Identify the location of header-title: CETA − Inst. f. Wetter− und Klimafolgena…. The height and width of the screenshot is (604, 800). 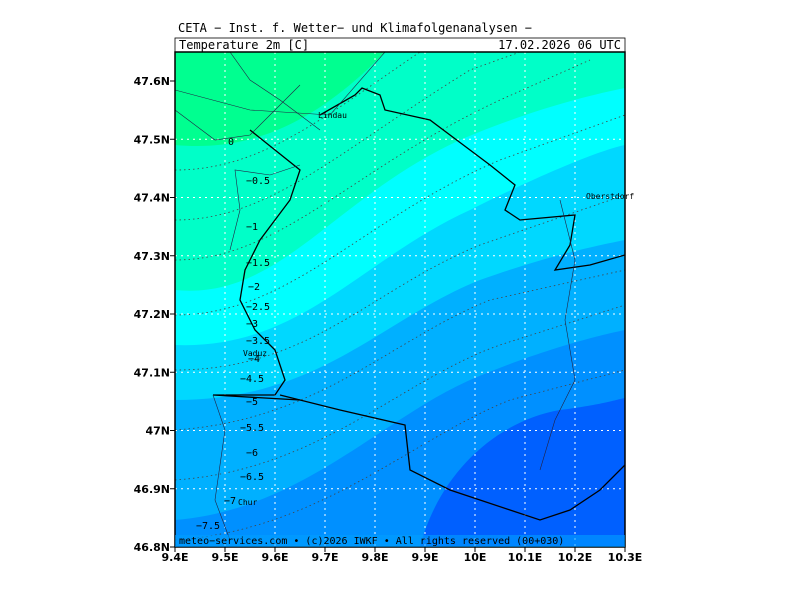
(355, 28).